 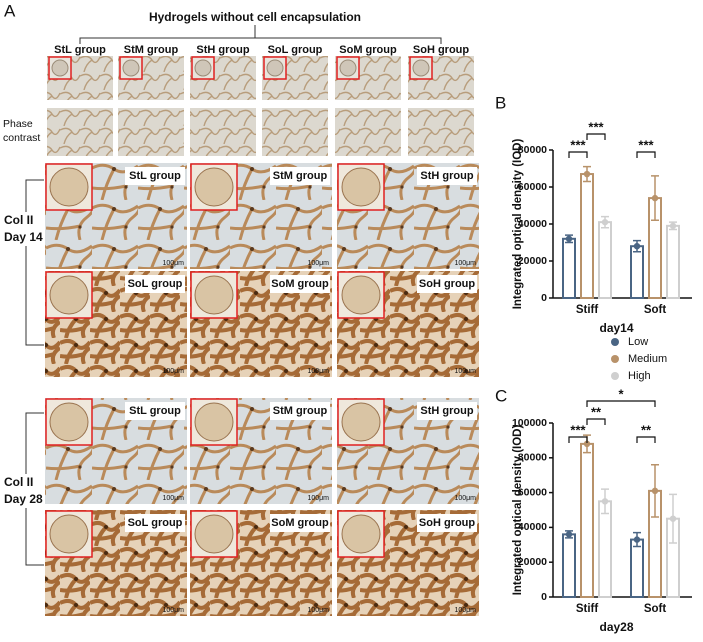 What do you see at coordinates (23, 237) in the screenshot?
I see `row-label: Day 14` at bounding box center [23, 237].